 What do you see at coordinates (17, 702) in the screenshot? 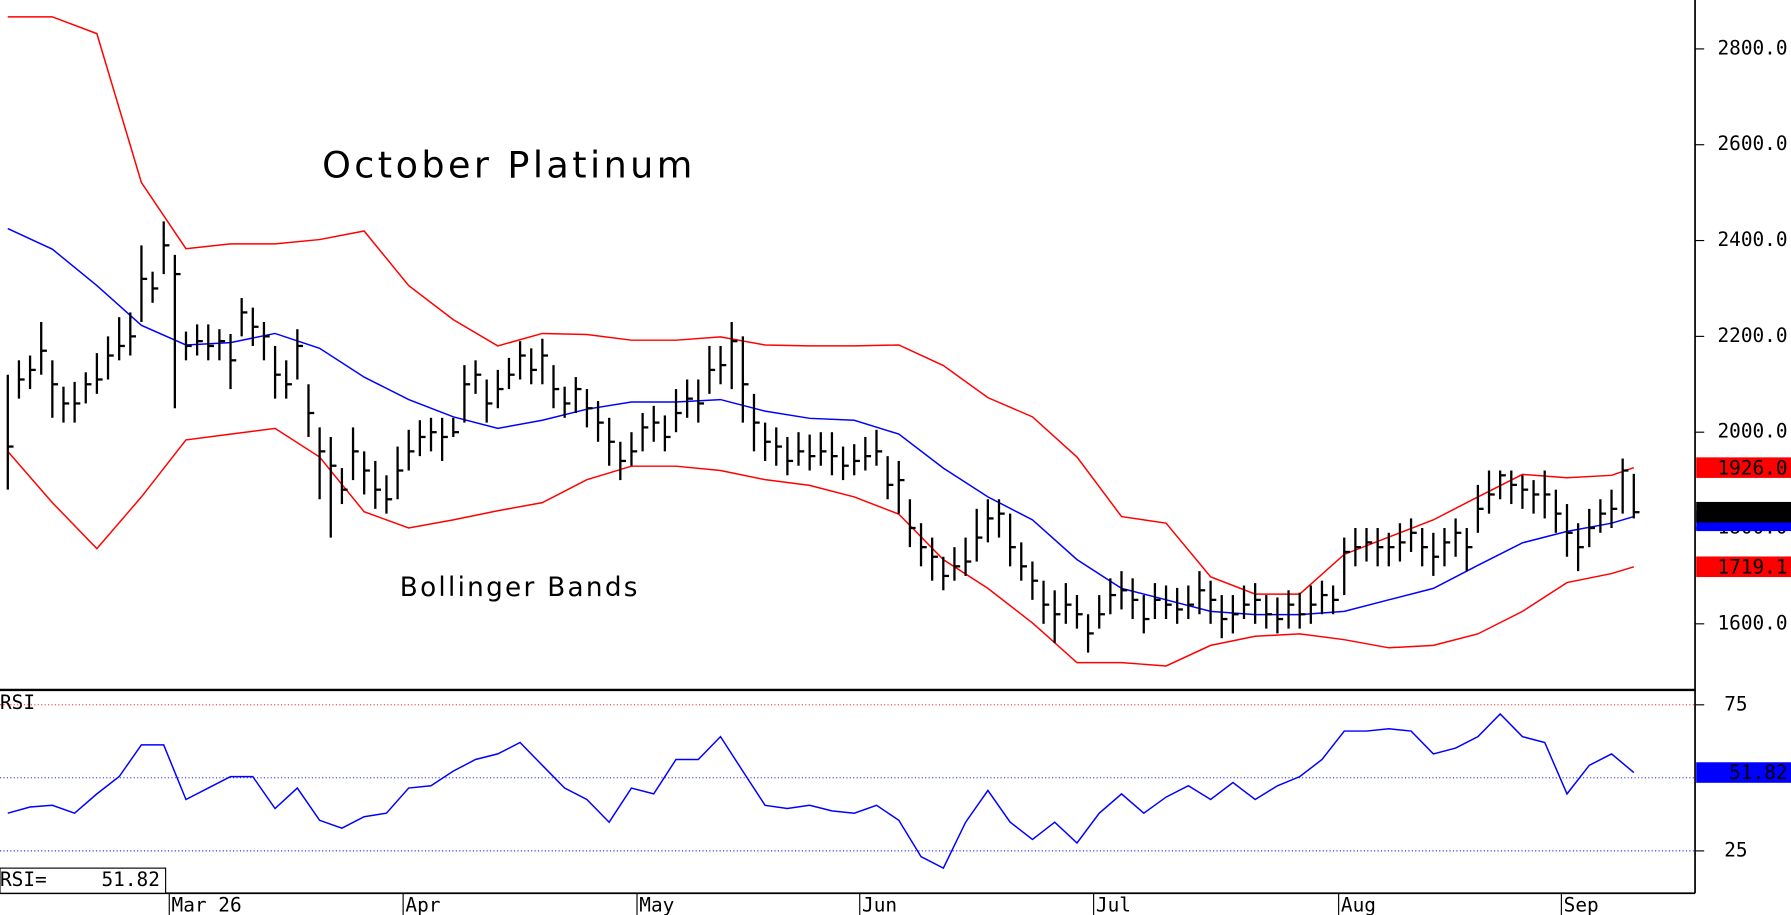
I see `panel-label: RSI` at bounding box center [17, 702].